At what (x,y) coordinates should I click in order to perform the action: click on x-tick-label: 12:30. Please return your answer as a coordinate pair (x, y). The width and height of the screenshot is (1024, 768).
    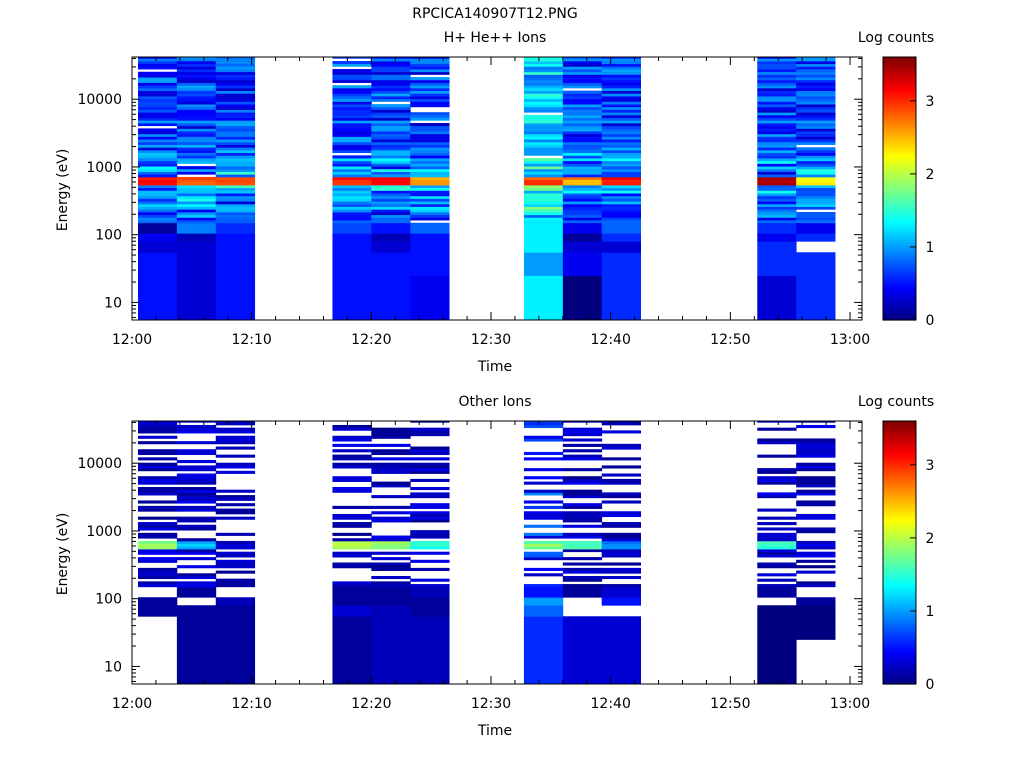
    Looking at the image, I should click on (491, 704).